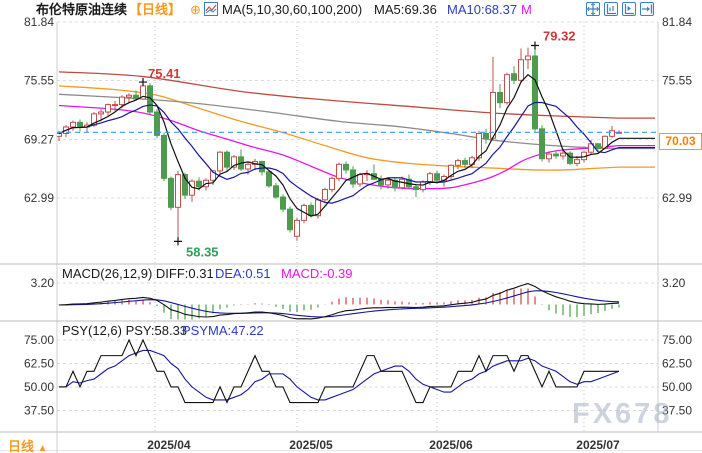  I want to click on crosshair-icon, so click(593, 9).